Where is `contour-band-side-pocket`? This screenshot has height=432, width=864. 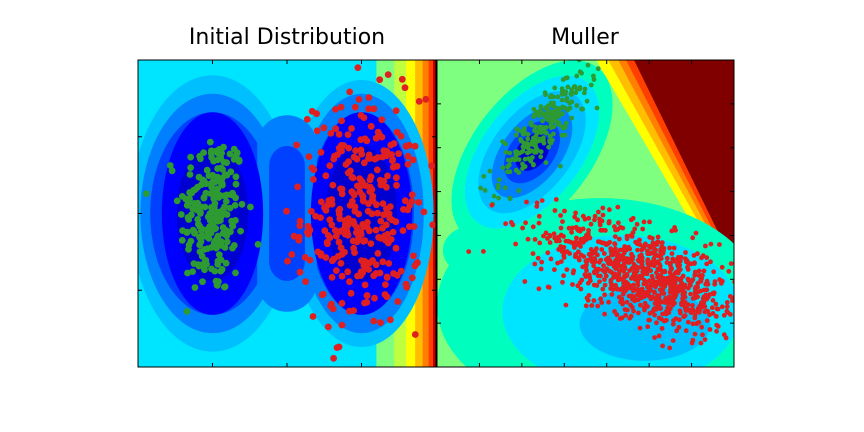 contour-band-side-pocket is located at coordinates (472, 250).